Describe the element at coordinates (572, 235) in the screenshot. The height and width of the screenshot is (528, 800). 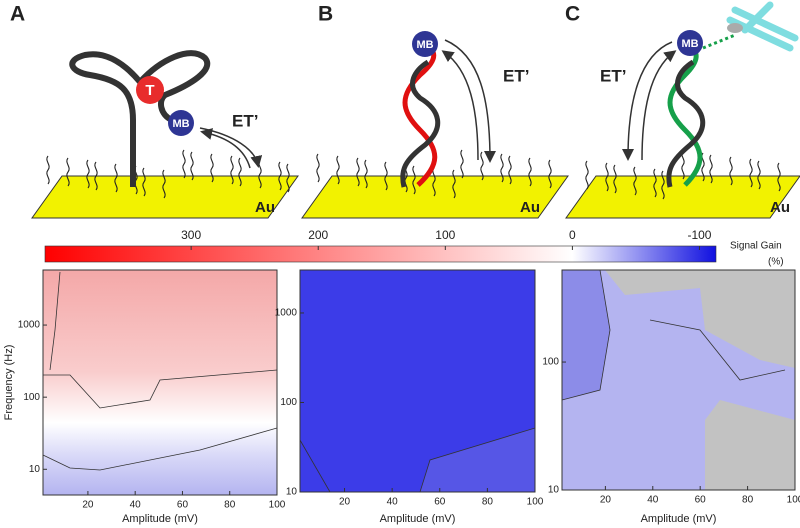
I see `colorbar-tick-label: 0` at that location.